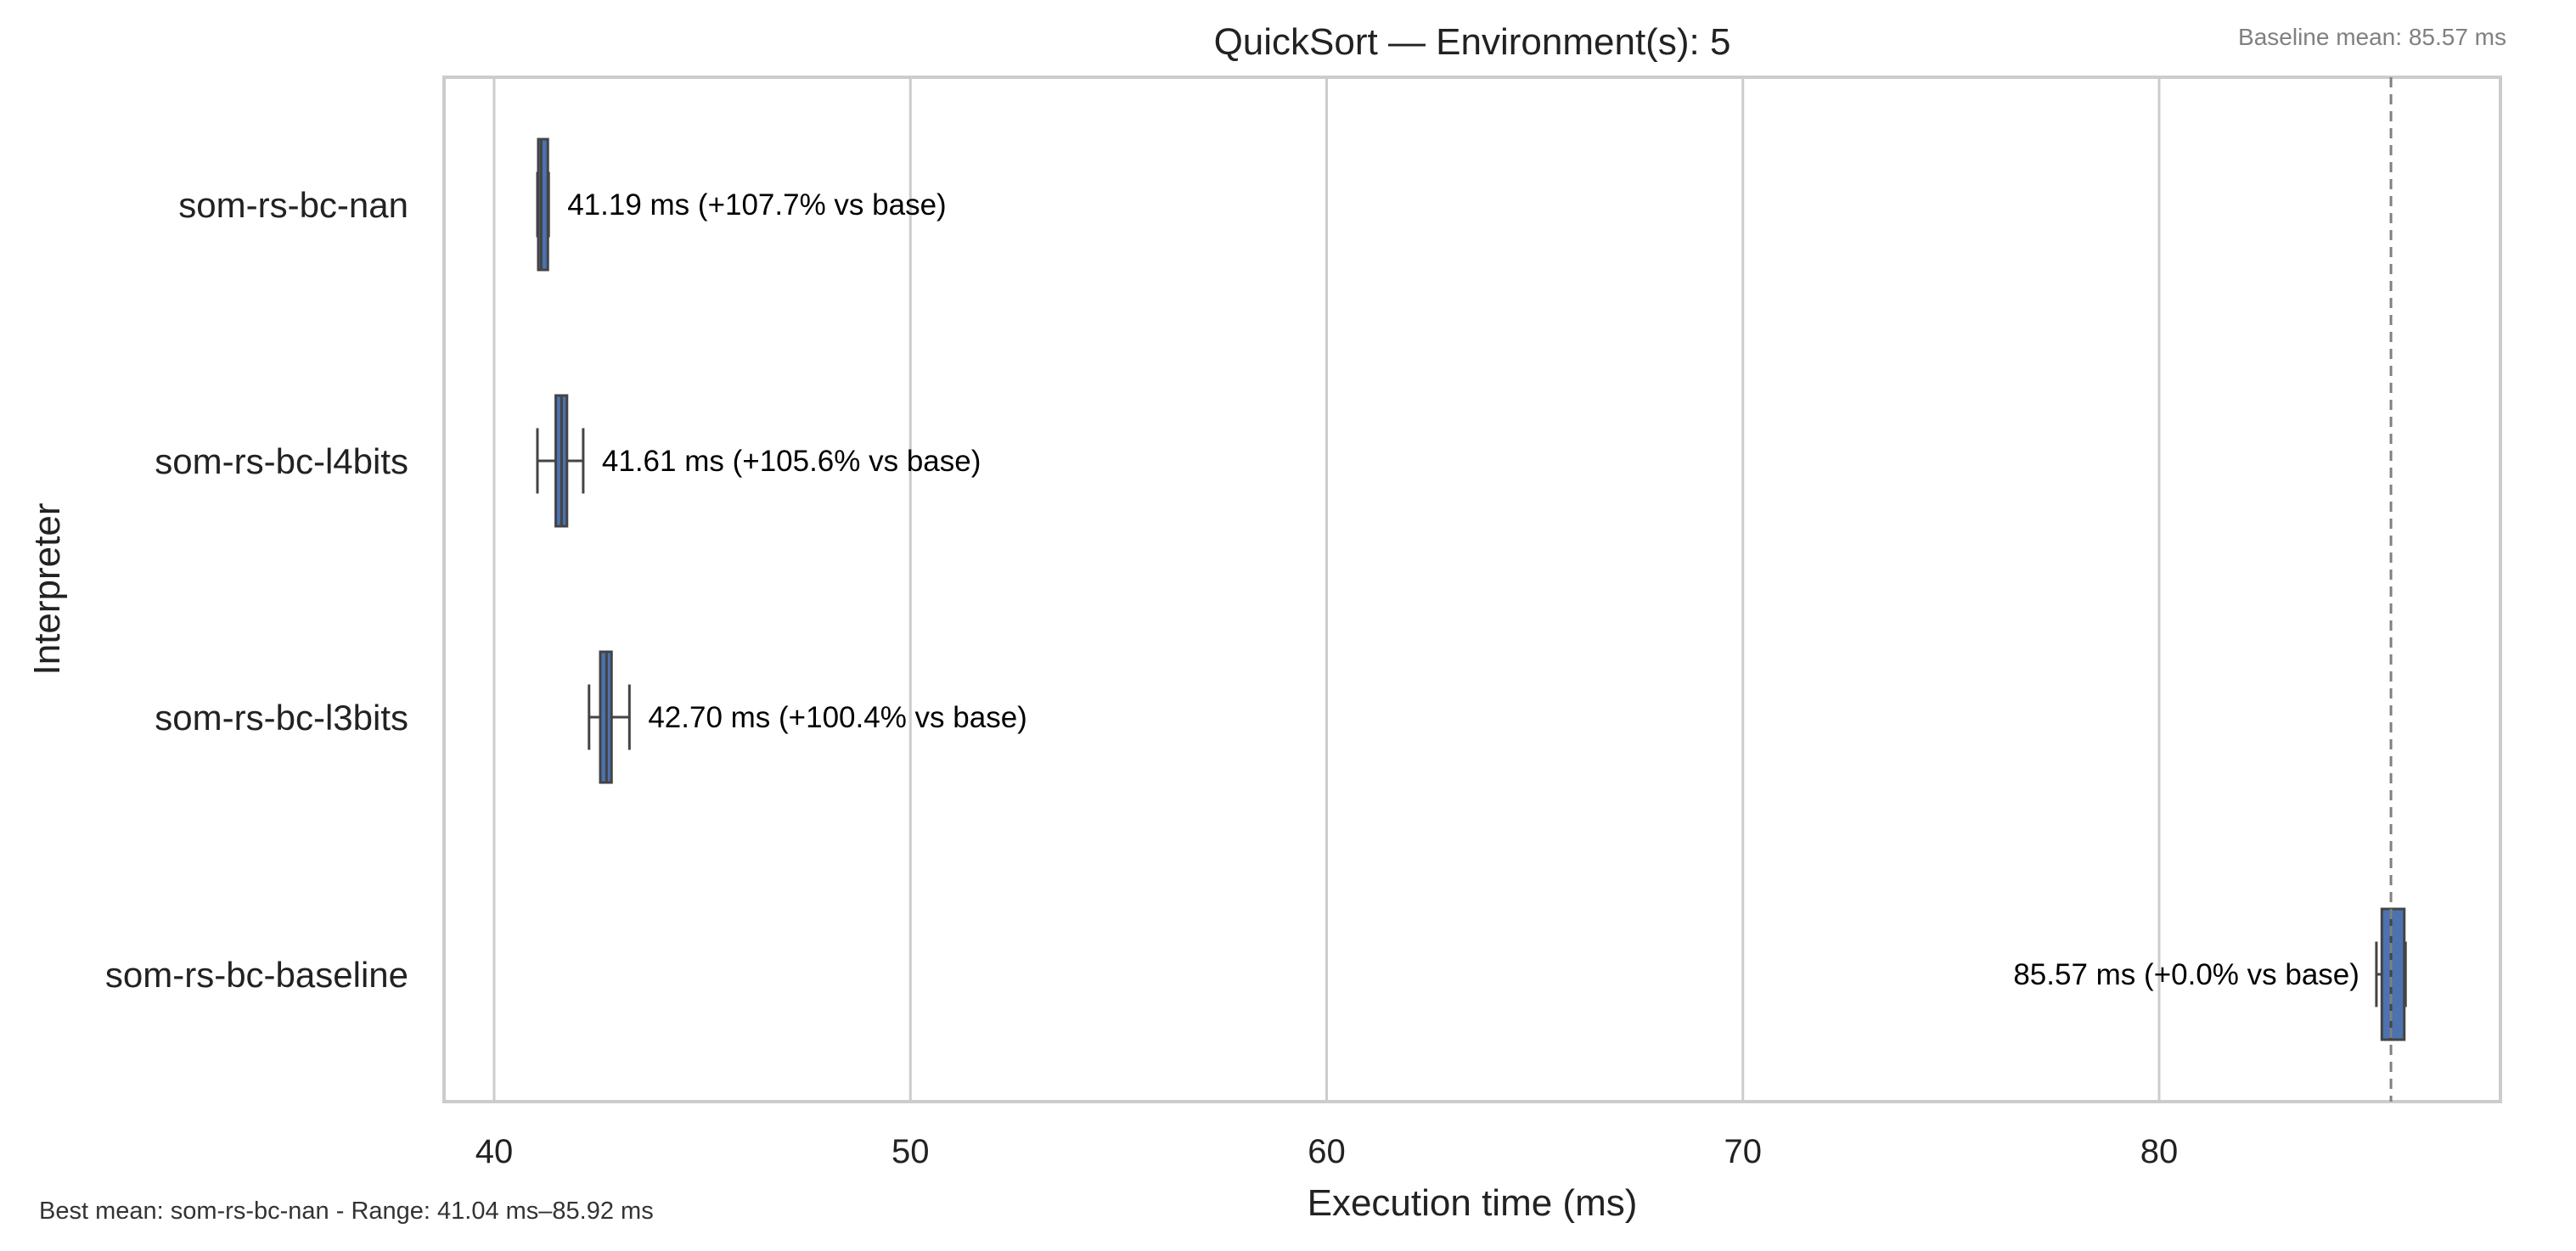  I want to click on x-tick-label: 80, so click(2159, 1151).